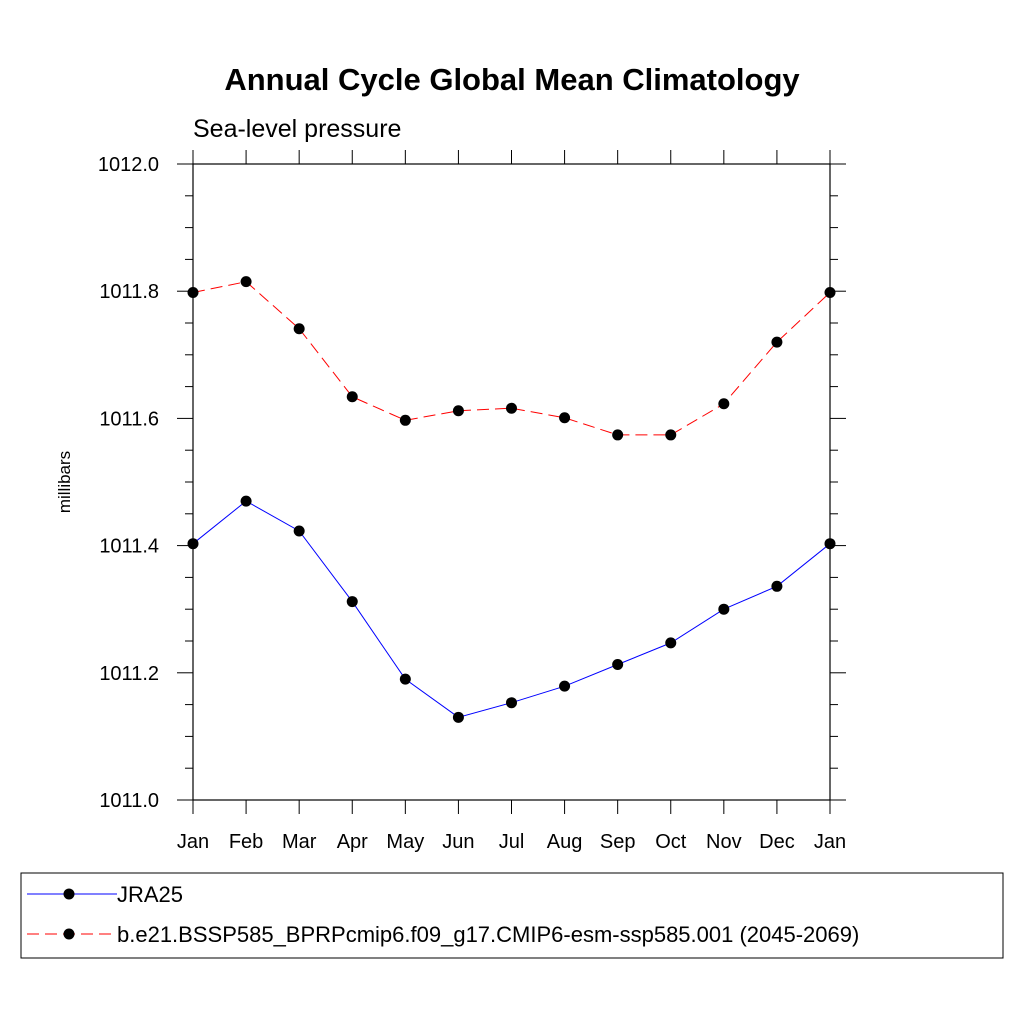 This screenshot has height=1024, width=1024. Describe the element at coordinates (128, 483) in the screenshot. I see `y-tick-labels: 1011.0 1011.2 1011.4 1011.6 1011.8 1012.0` at that location.